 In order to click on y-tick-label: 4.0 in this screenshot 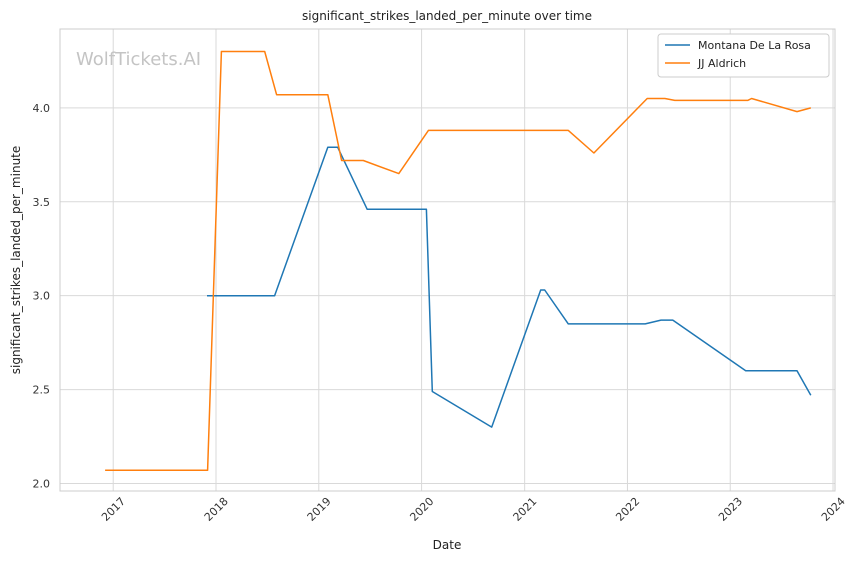, I will do `click(42, 108)`.